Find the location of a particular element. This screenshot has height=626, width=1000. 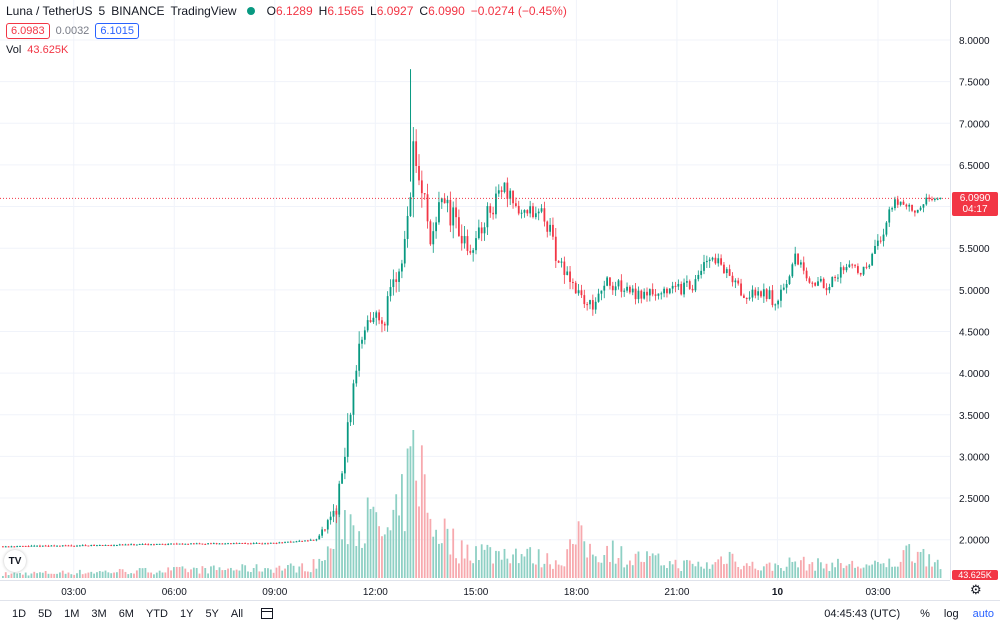

auto-scale-toggle: auto is located at coordinates (983, 613).